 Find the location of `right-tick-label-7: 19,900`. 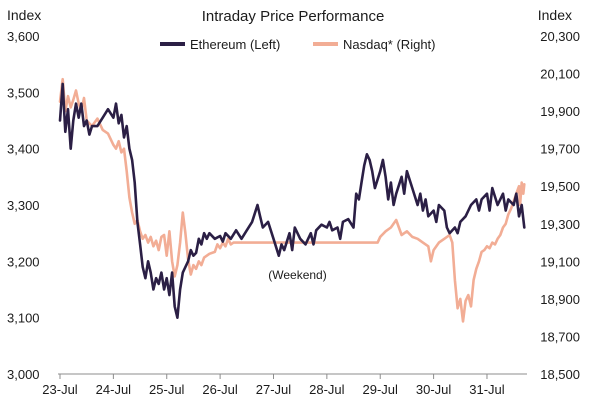

right-tick-label-7: 19,900 is located at coordinates (560, 111).